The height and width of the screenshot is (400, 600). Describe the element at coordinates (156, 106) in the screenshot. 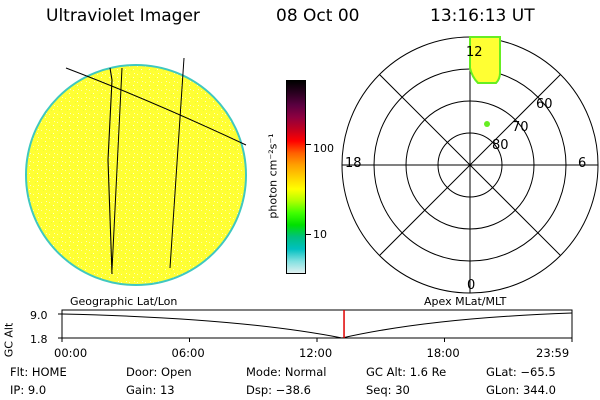

I see `latitude-line` at that location.